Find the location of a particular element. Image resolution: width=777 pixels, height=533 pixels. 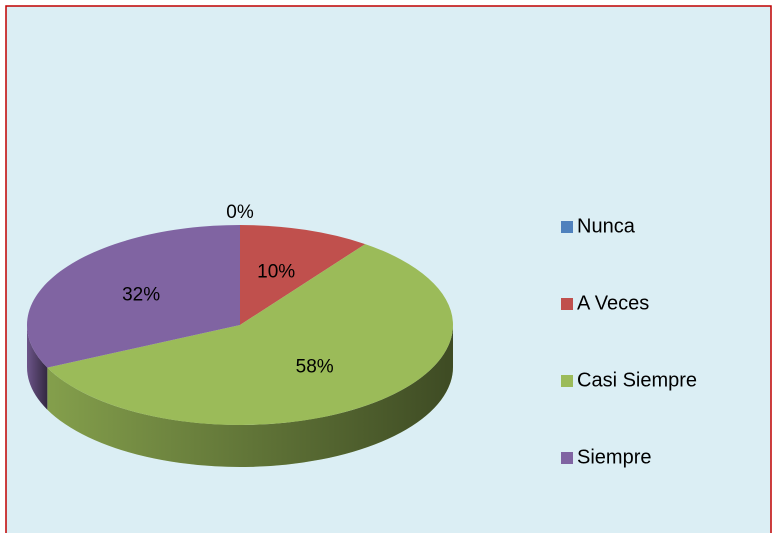

legend-label: Casi Siempre is located at coordinates (637, 380).